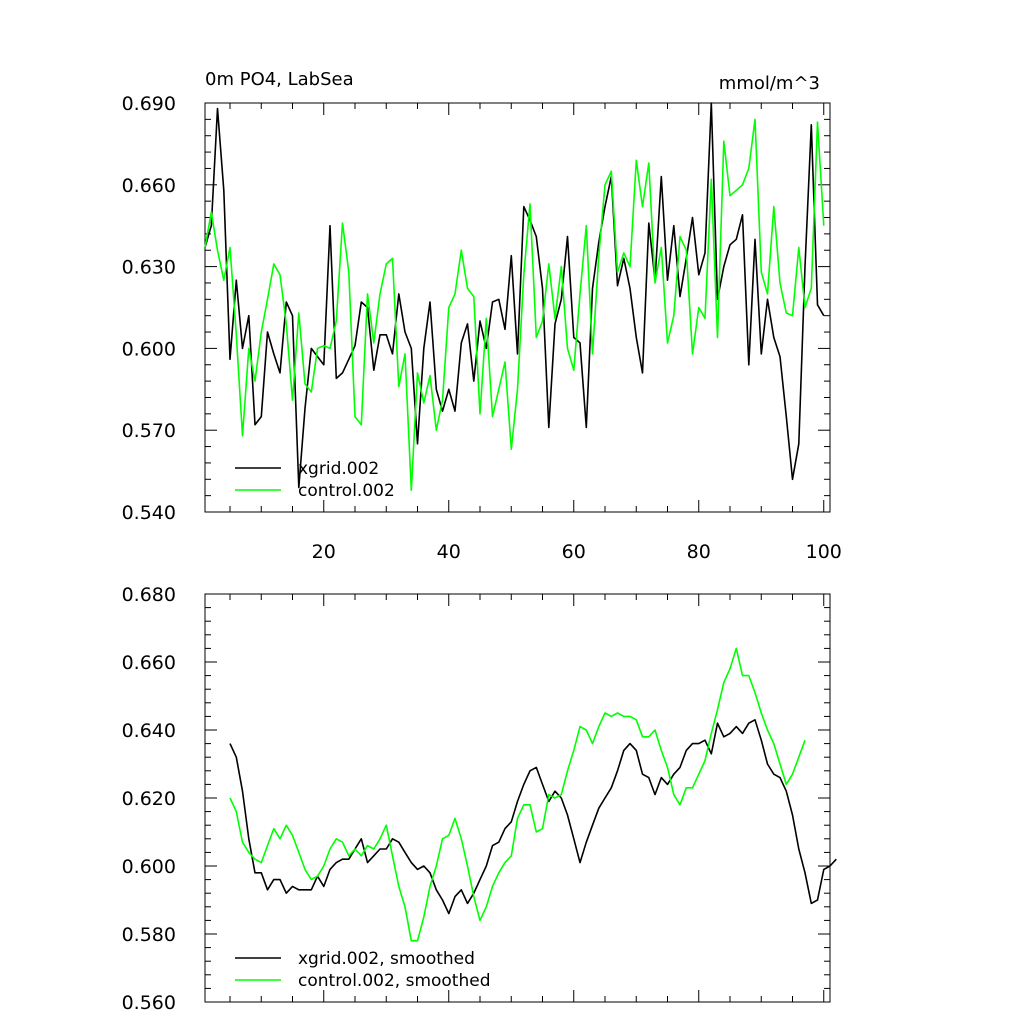  What do you see at coordinates (279, 79) in the screenshot?
I see `chart-title: 0m PO4, LabSea` at bounding box center [279, 79].